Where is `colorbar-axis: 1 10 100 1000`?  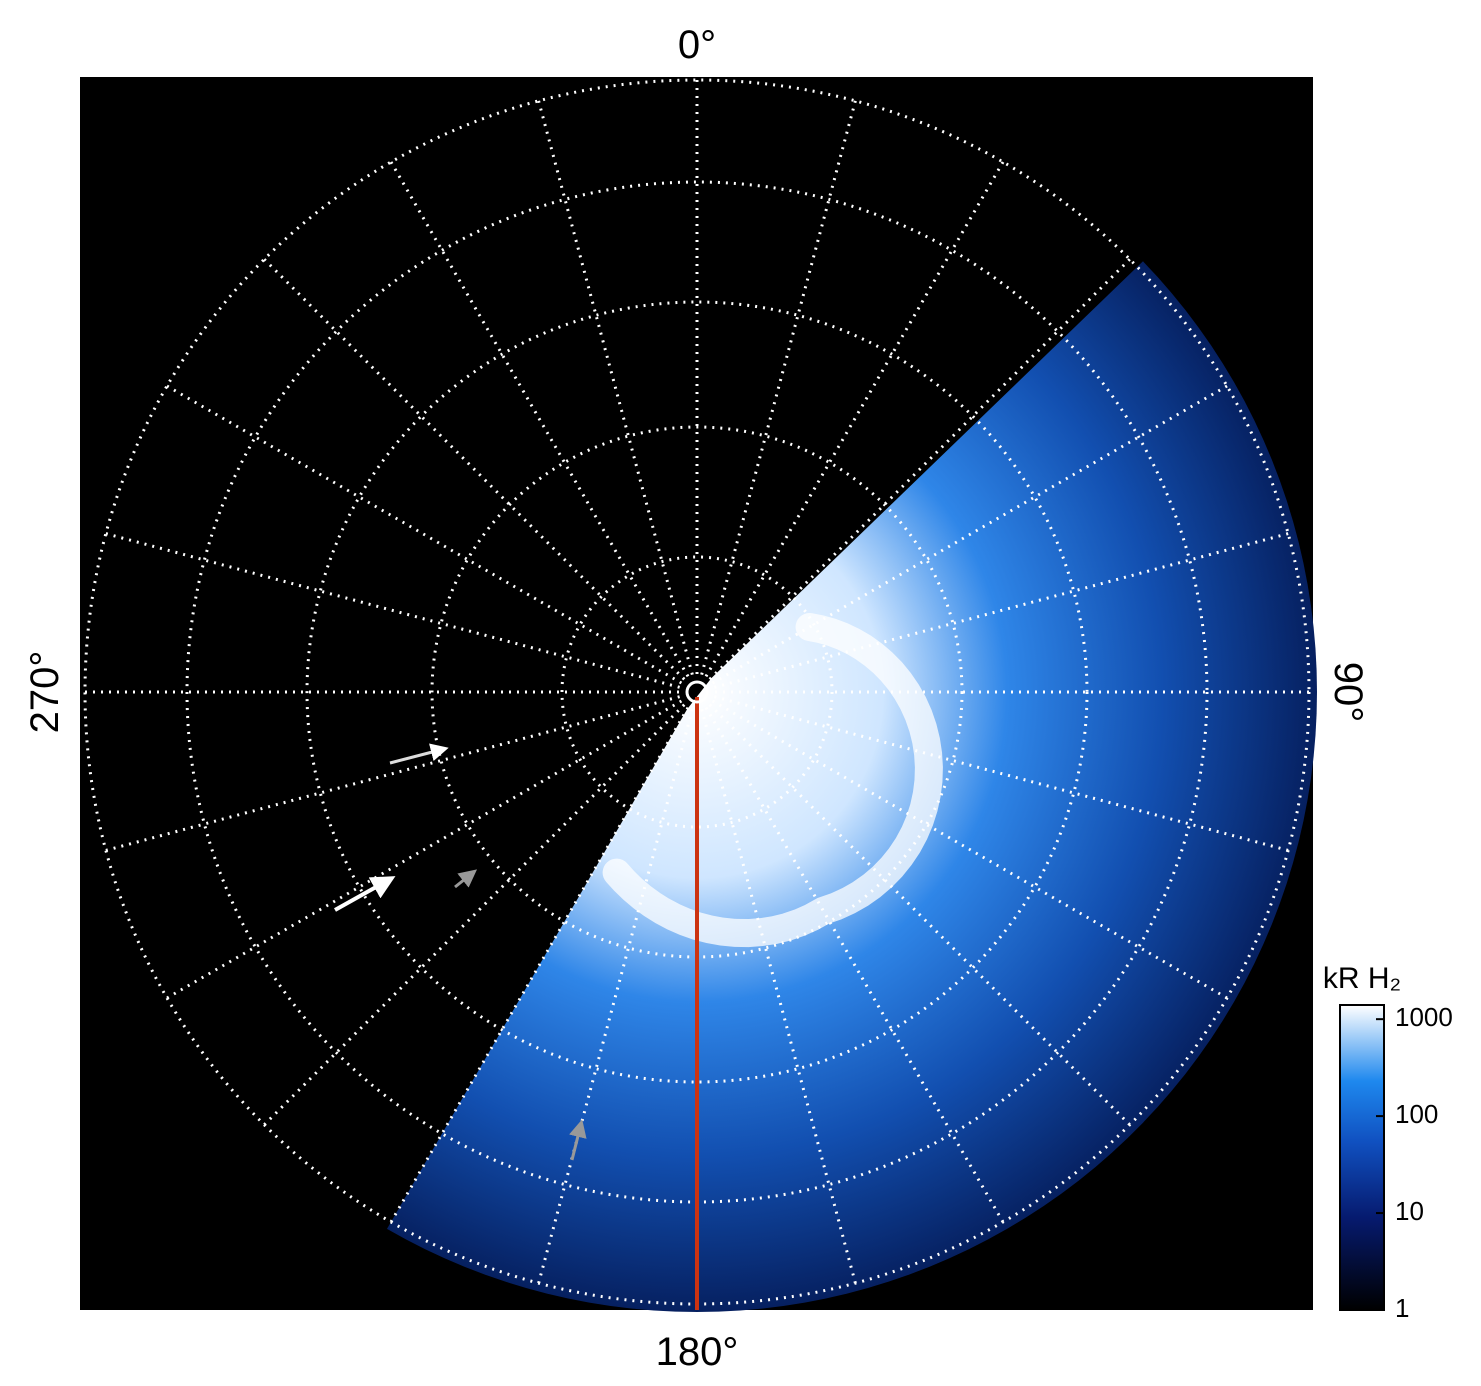
colorbar-axis: 1 10 100 1000 is located at coordinates (1414, 1162).